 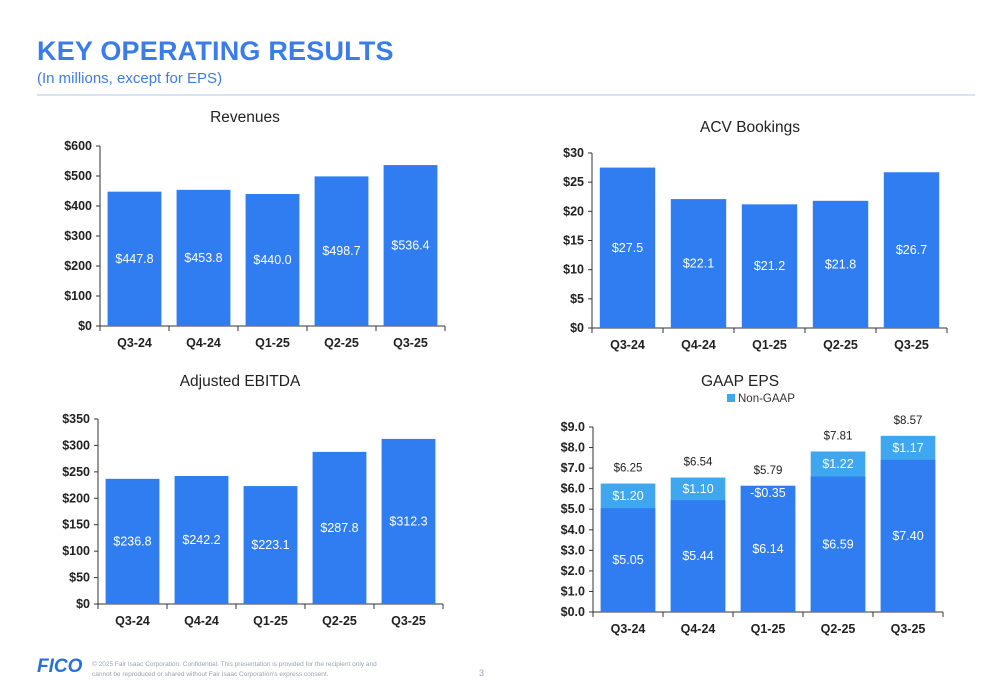 I want to click on y-tick-label: $5.0, so click(x=573, y=509).